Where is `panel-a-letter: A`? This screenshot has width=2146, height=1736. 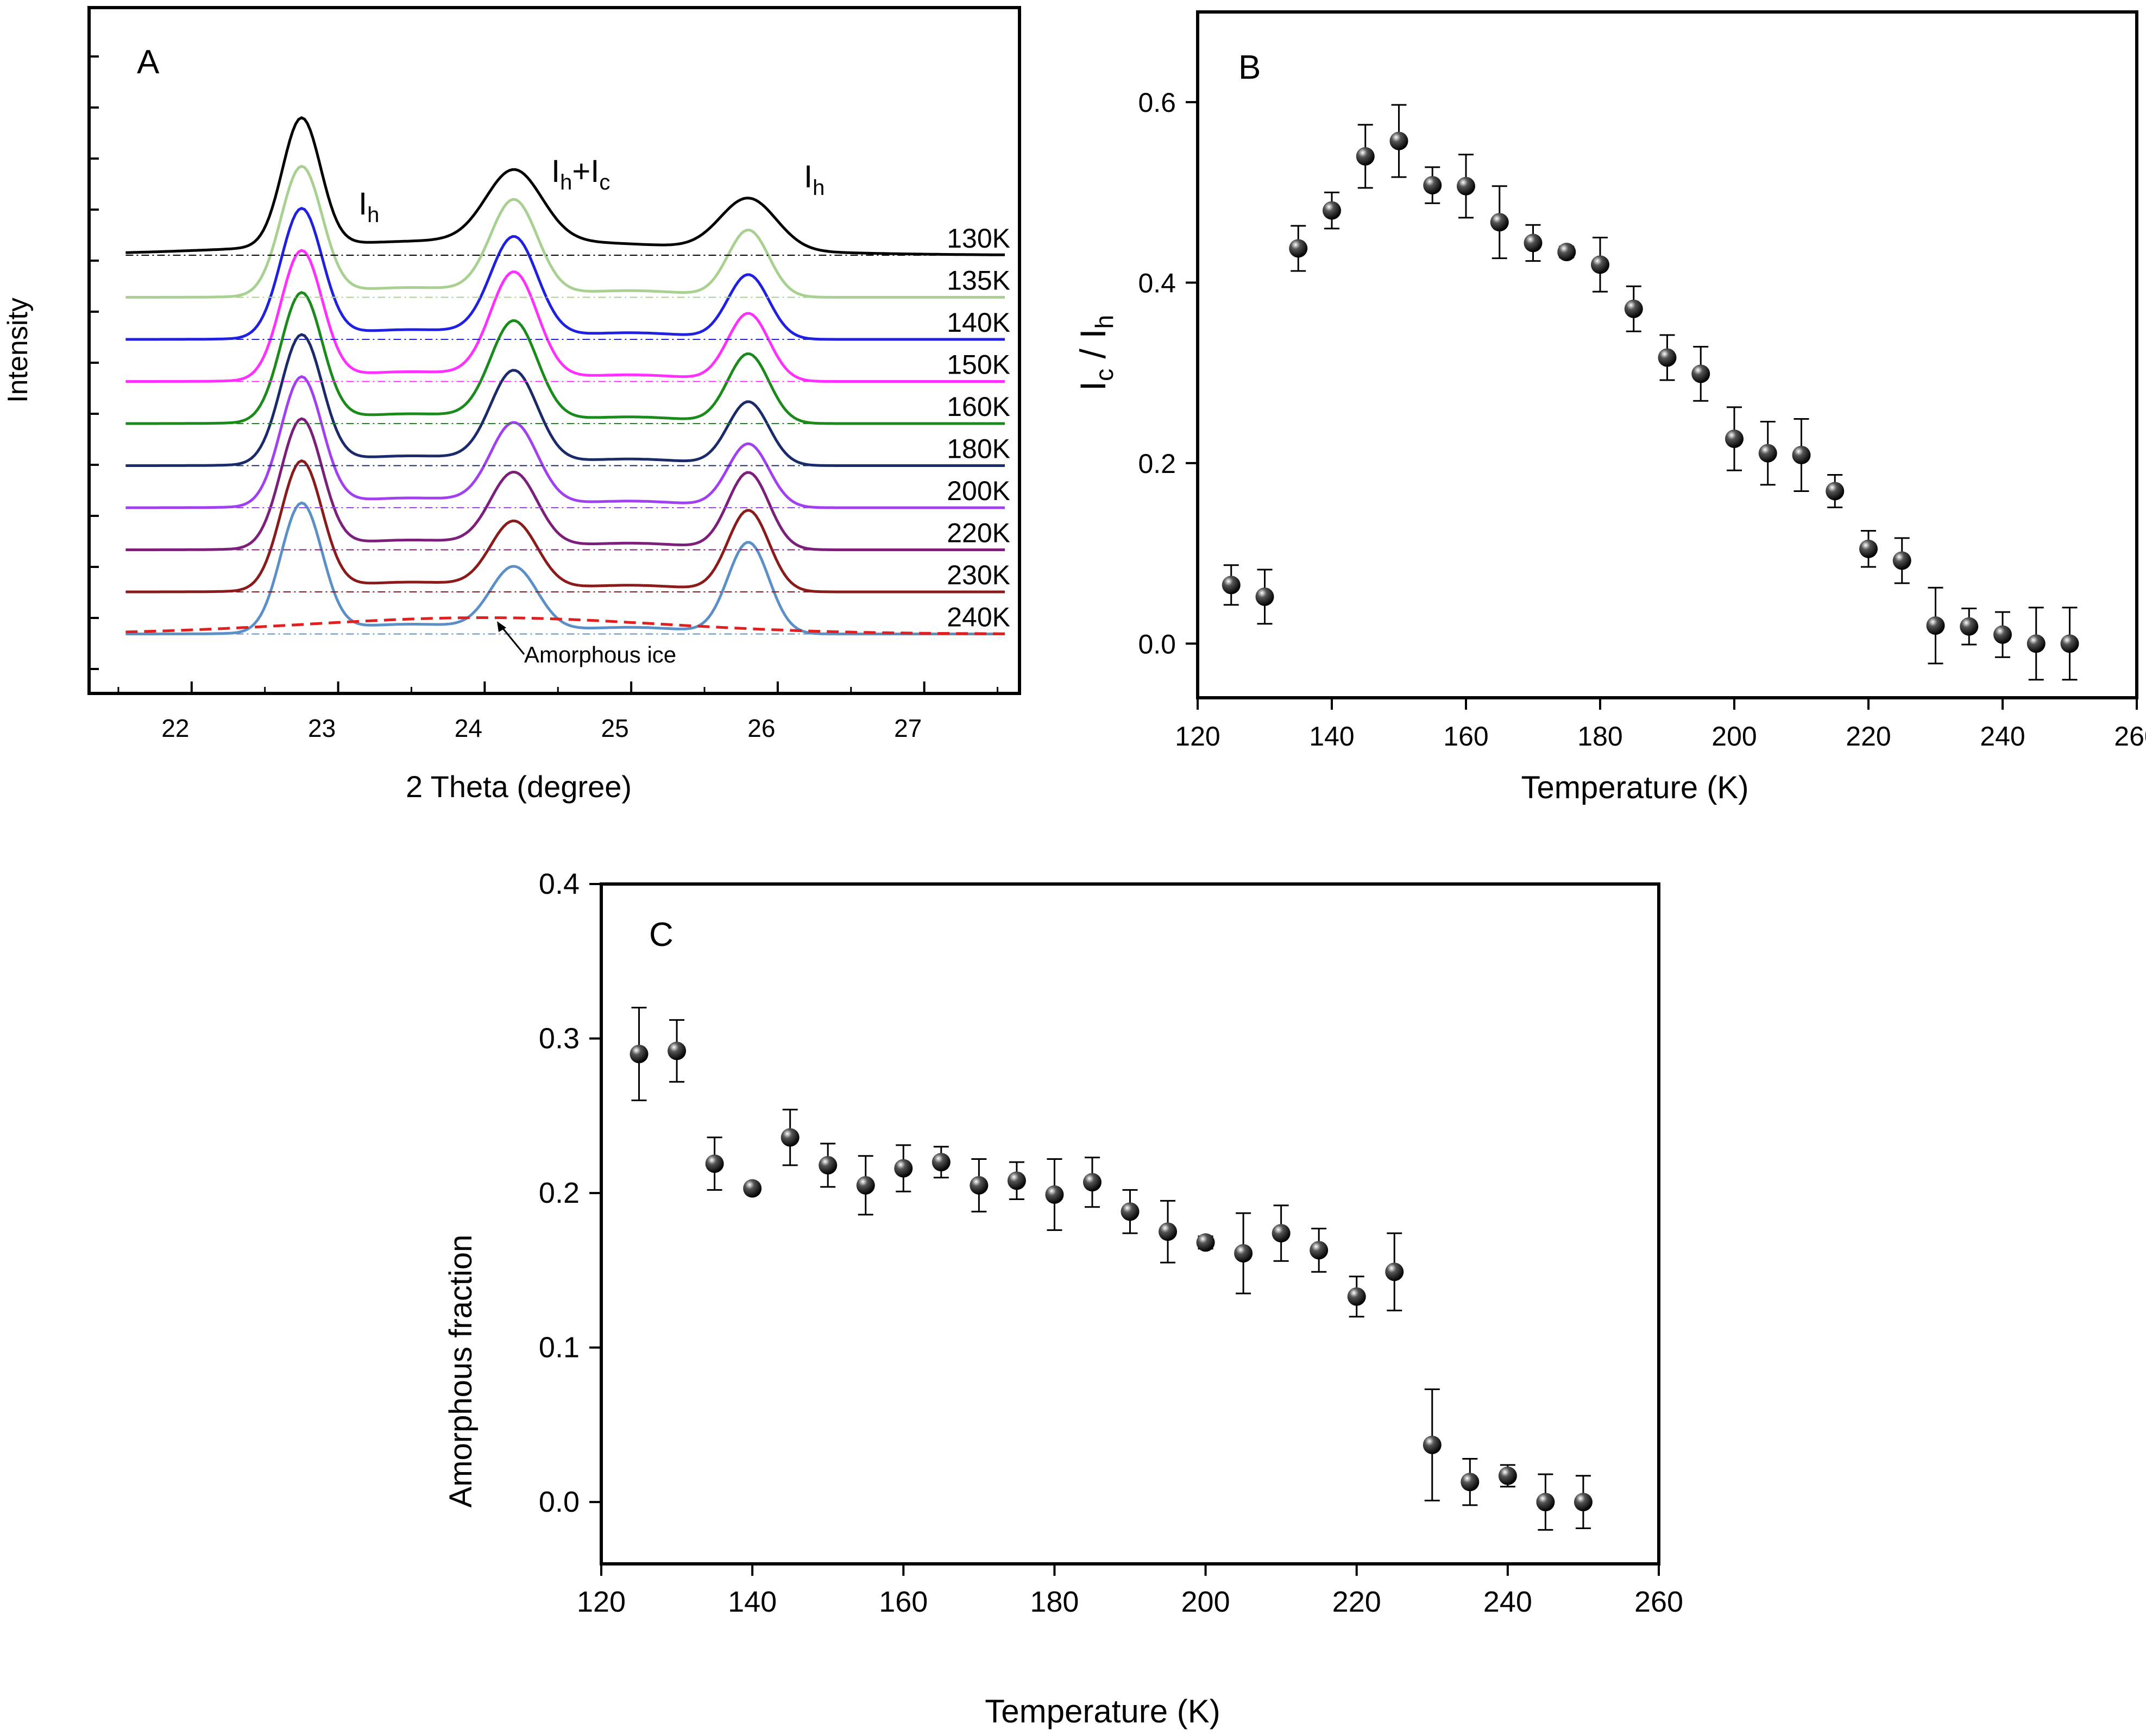 panel-a-letter: A is located at coordinates (148, 62).